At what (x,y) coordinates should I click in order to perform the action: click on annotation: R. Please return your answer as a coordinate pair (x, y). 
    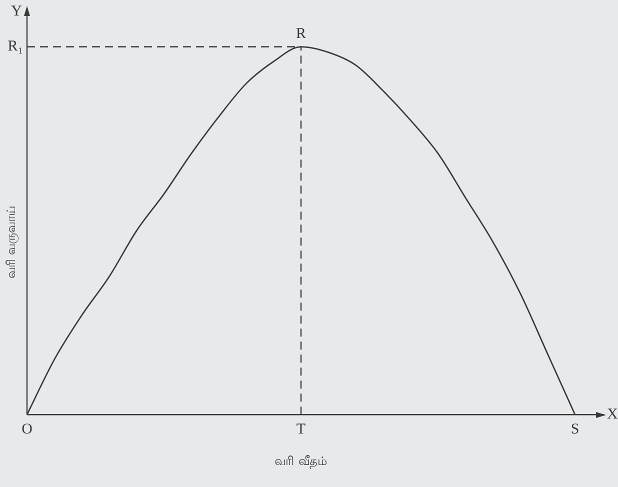
    Looking at the image, I should click on (301, 34).